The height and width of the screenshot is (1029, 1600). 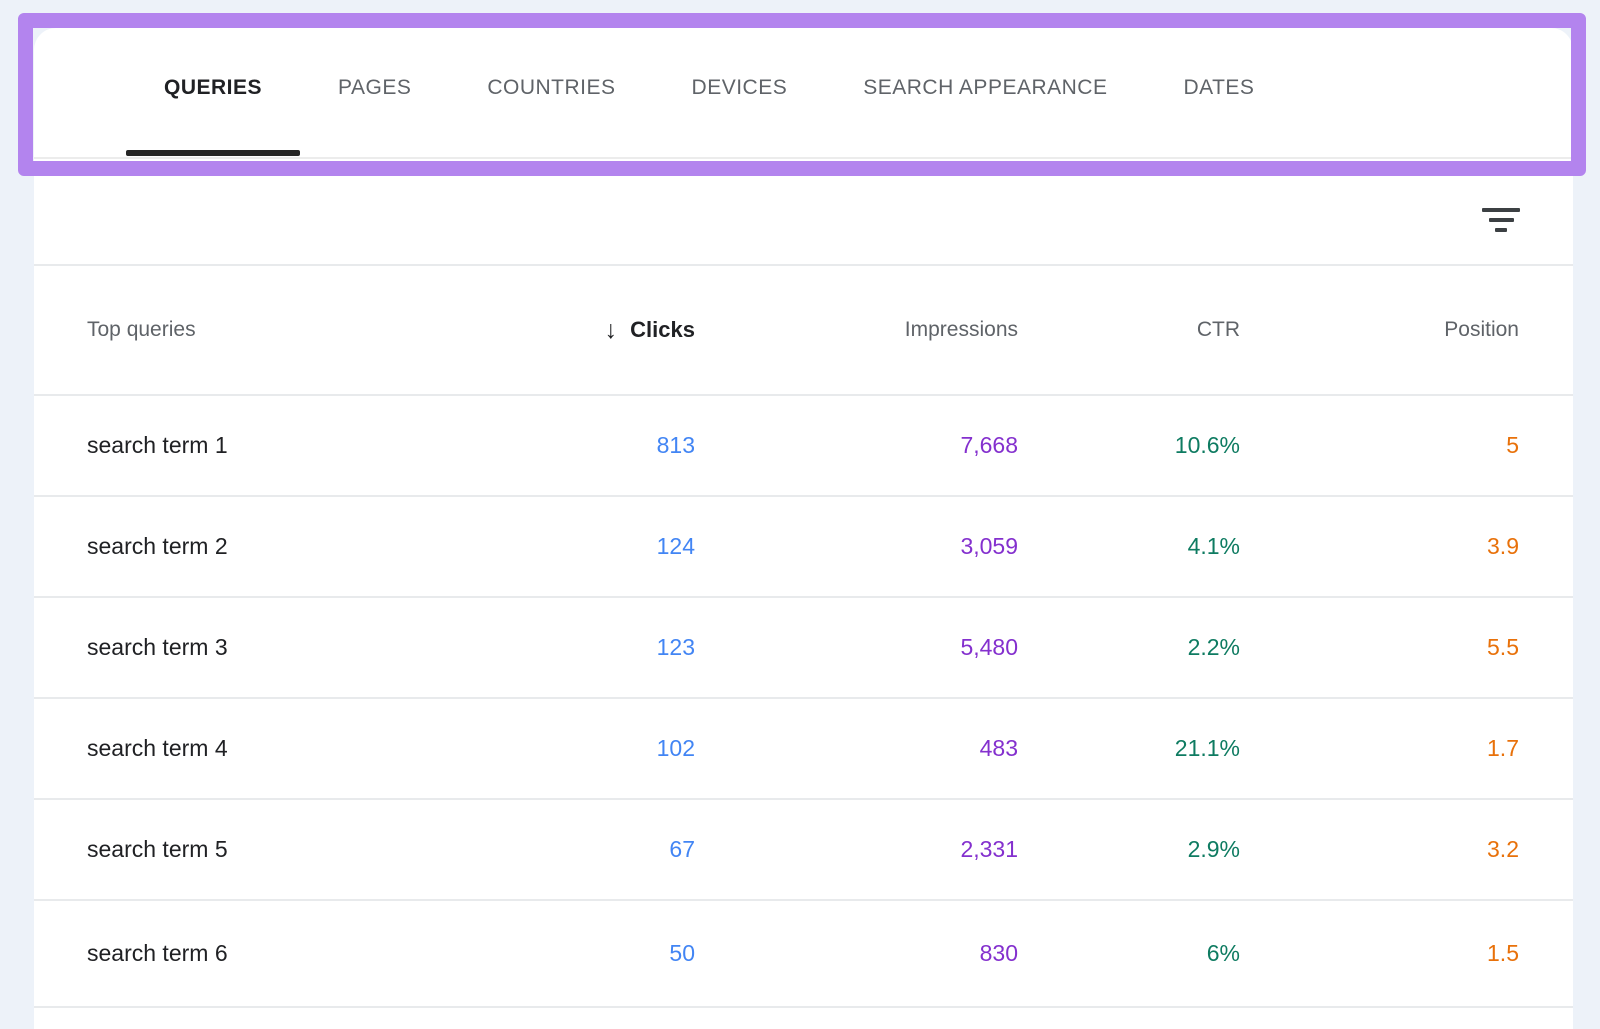 What do you see at coordinates (1213, 546) in the screenshot?
I see `ctr-cell: 4.1%` at bounding box center [1213, 546].